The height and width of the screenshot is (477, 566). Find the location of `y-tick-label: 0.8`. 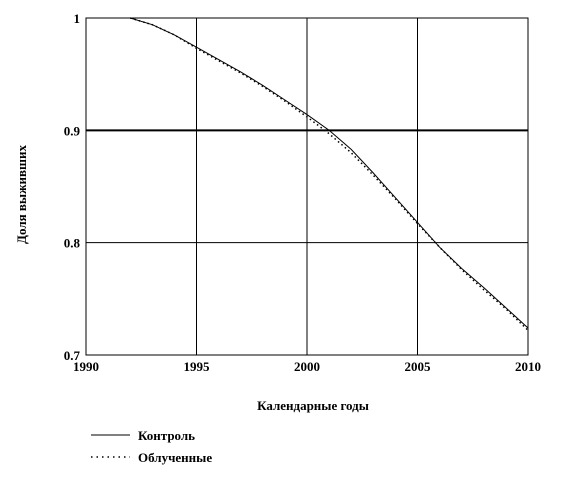

y-tick-label: 0.8 is located at coordinates (72, 243).